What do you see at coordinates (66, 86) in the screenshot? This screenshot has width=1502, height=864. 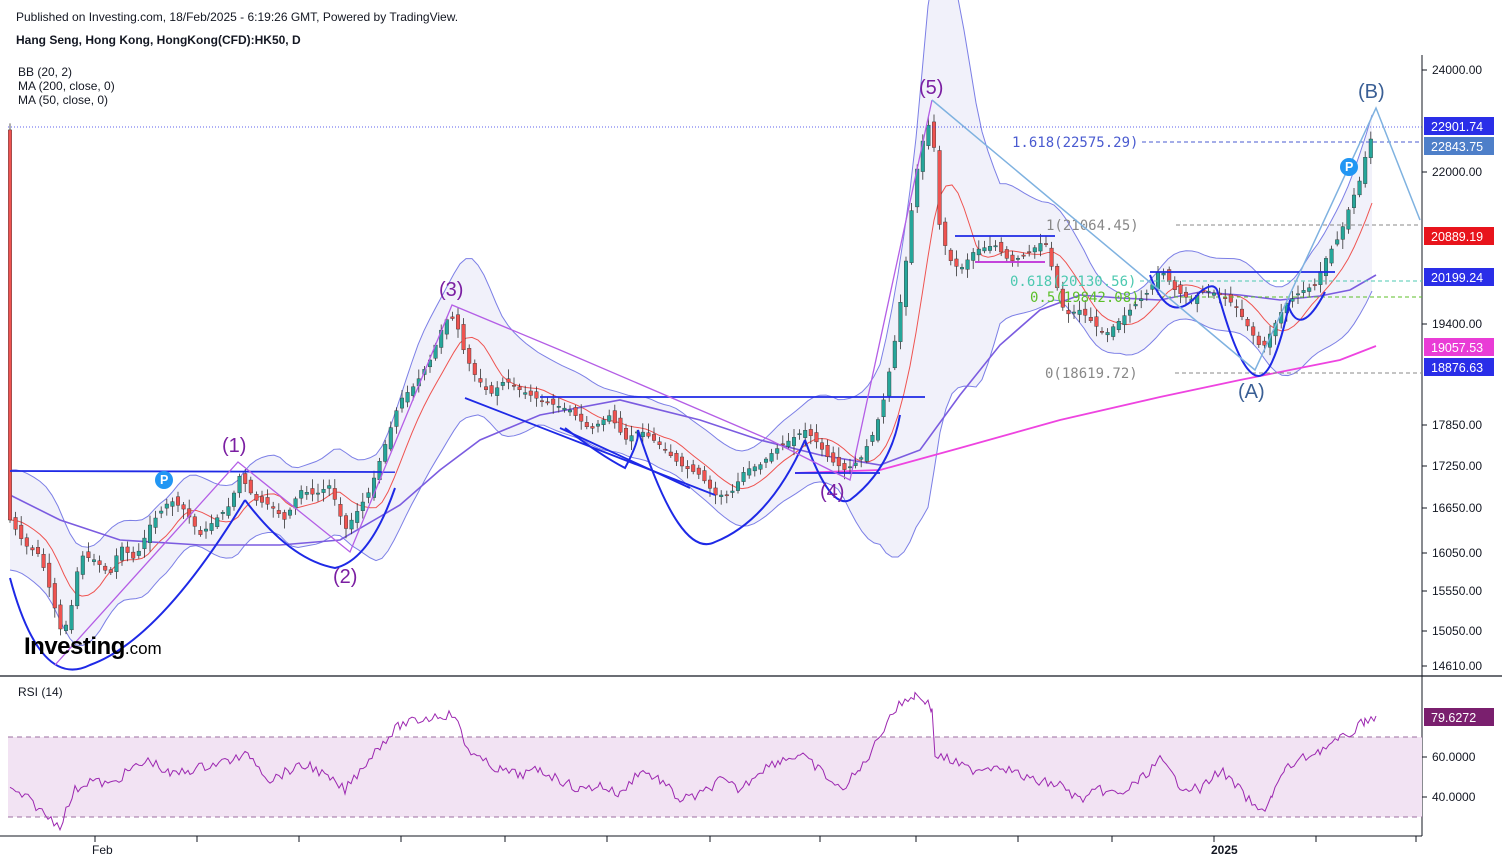 I see `indicator-label-ma200: MA (200, close, 0)` at bounding box center [66, 86].